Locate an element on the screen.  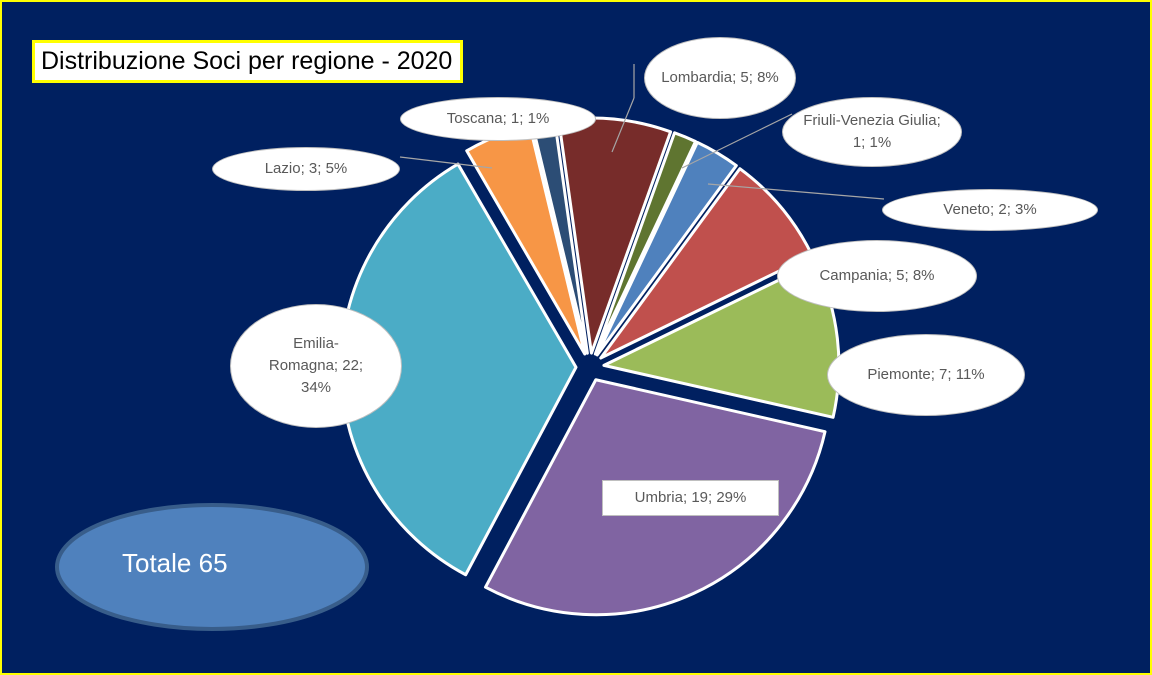
data-label: Lombardia; 5; 8% is located at coordinates (720, 78).